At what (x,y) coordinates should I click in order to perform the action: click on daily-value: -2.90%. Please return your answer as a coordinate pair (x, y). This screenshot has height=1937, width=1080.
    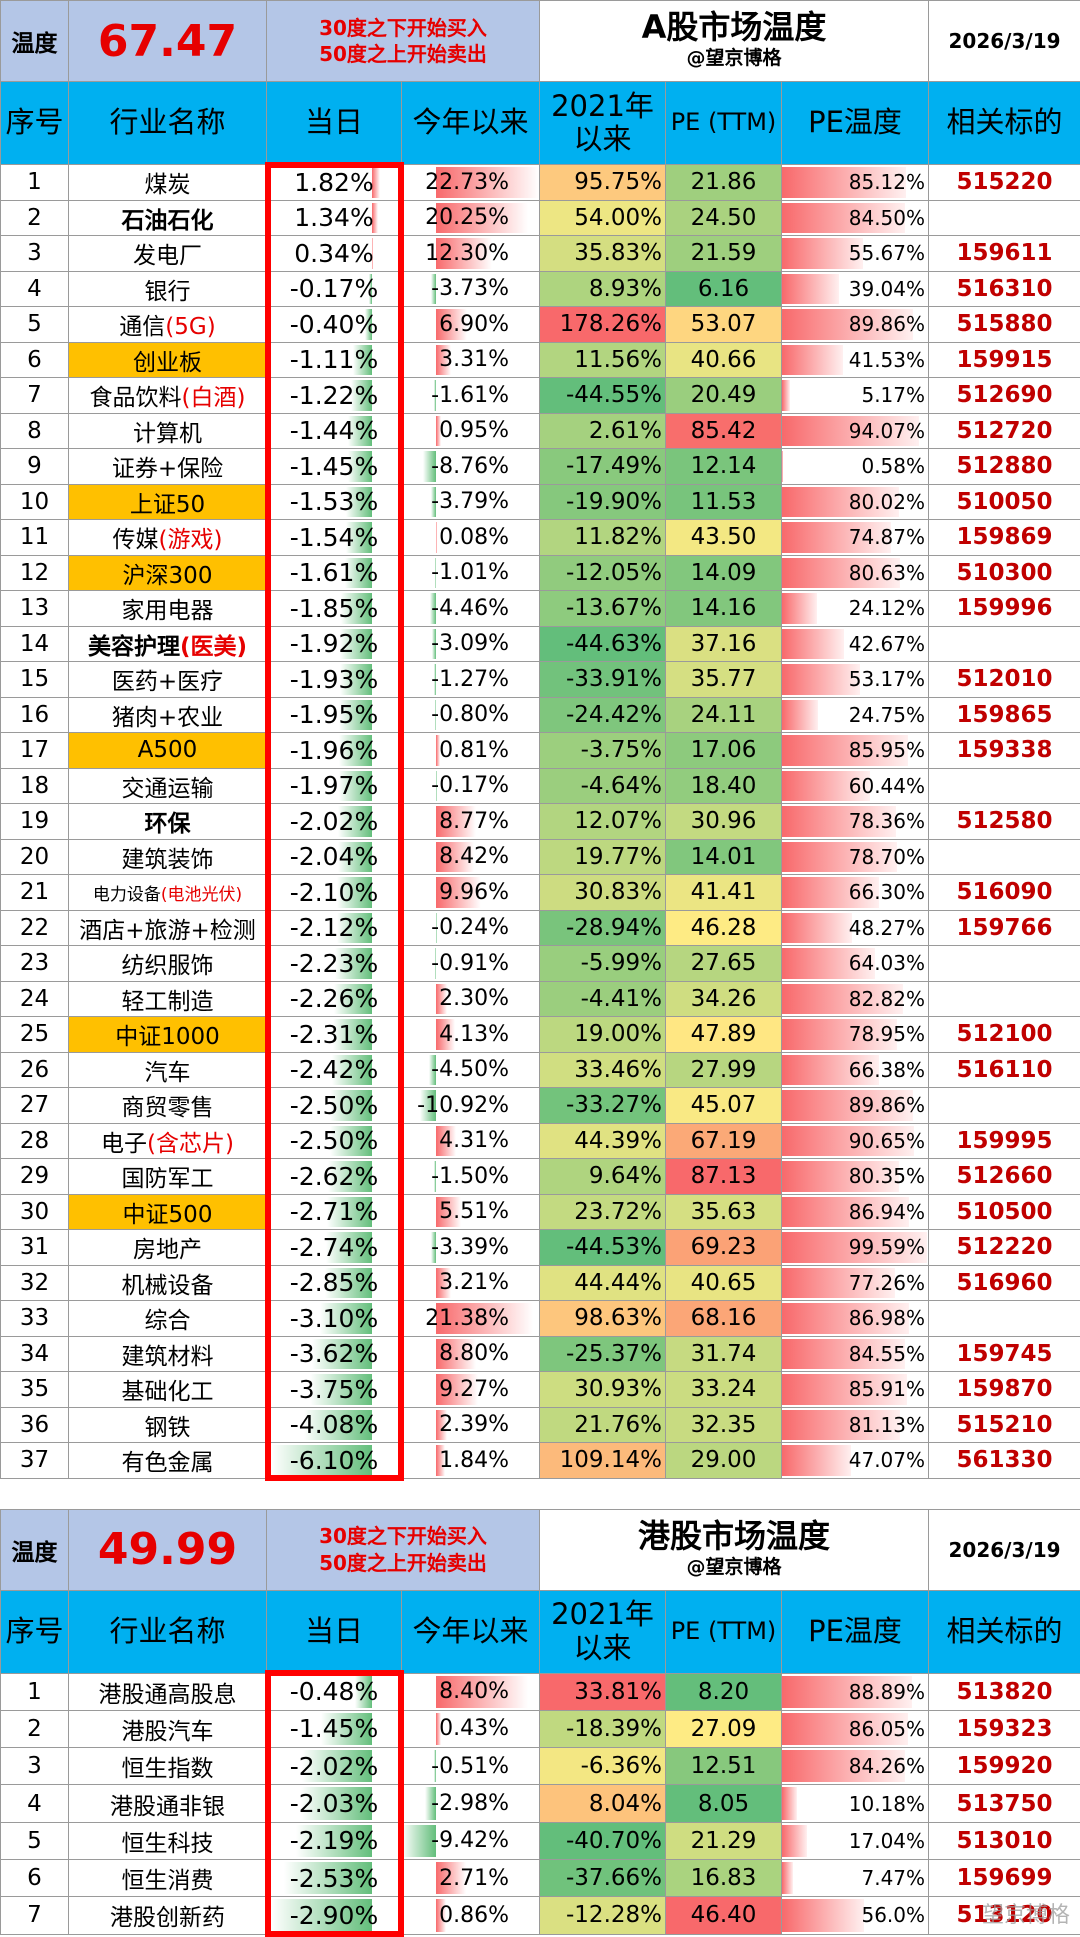
    Looking at the image, I should click on (334, 1915).